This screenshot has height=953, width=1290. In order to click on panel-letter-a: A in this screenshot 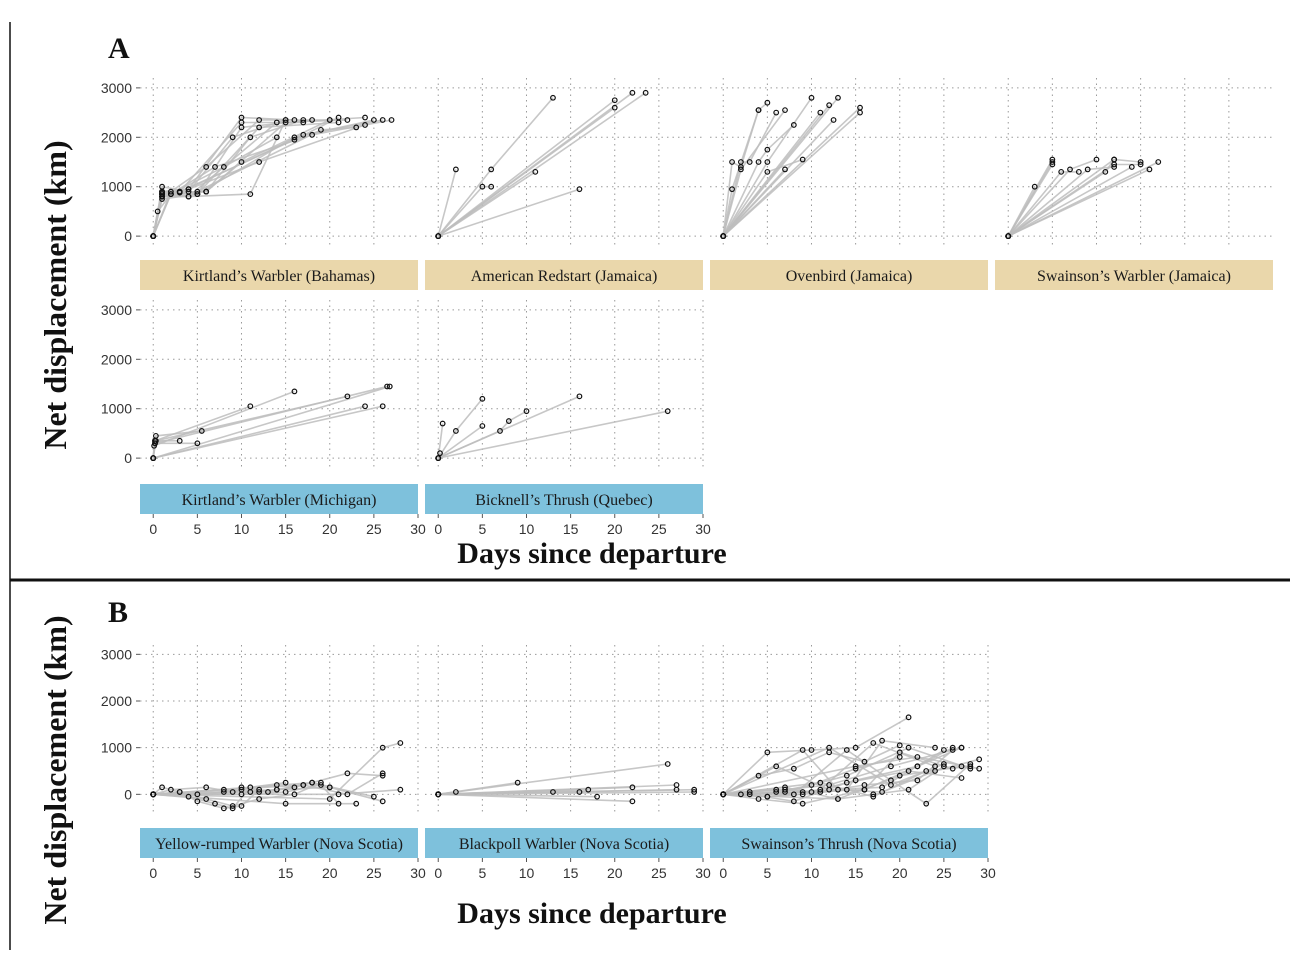, I will do `click(119, 48)`.